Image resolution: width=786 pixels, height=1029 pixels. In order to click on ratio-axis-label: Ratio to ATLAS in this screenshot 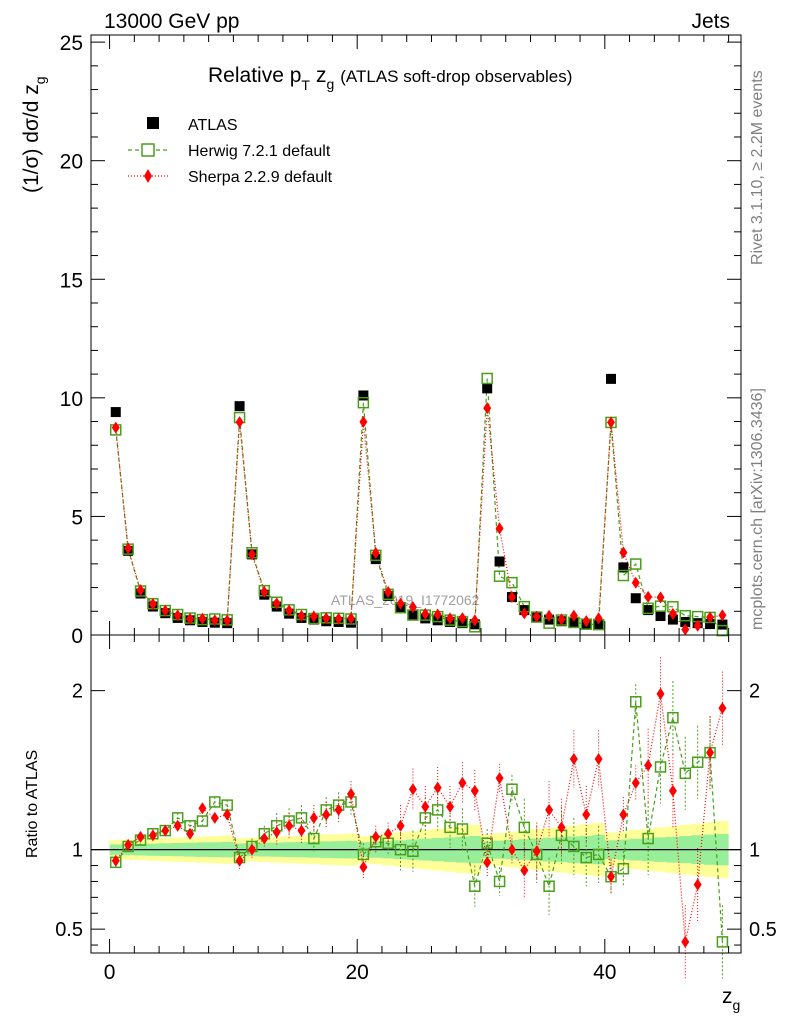, I will do `click(32, 804)`.